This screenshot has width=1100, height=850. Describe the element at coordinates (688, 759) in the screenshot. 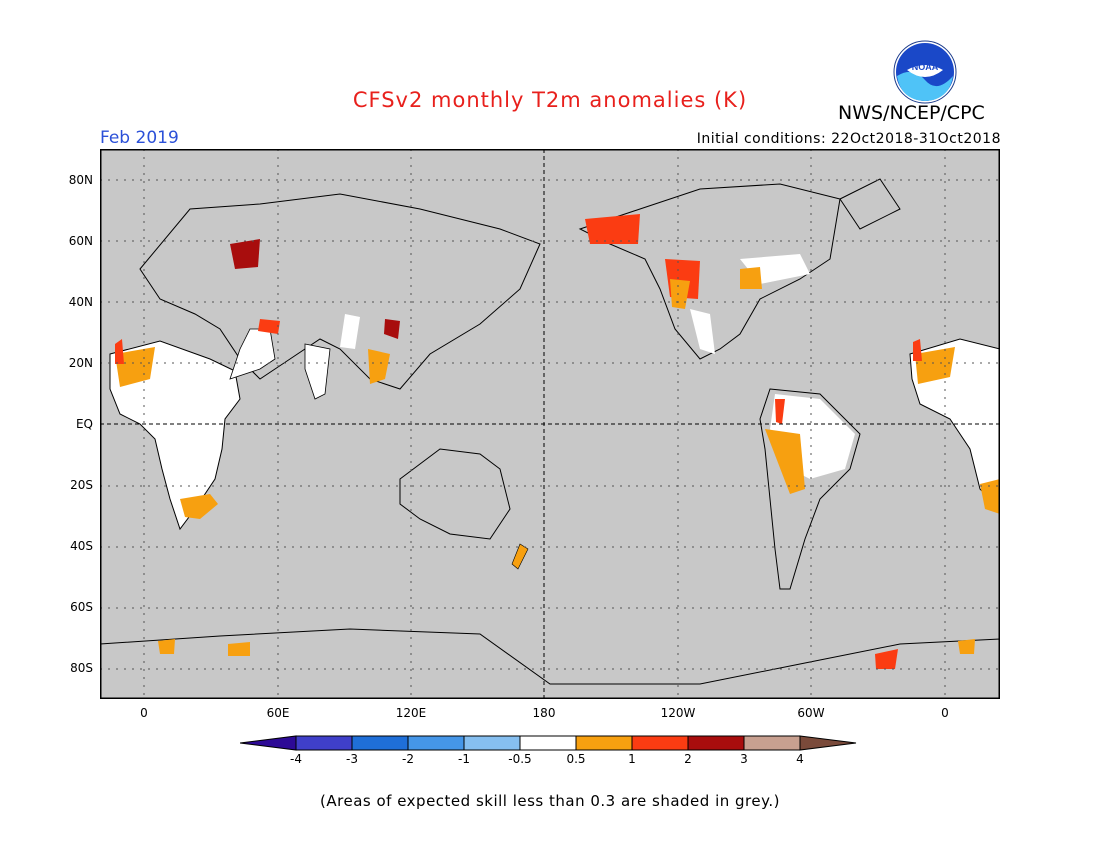

I see `colorbar-tick-label: 2` at that location.